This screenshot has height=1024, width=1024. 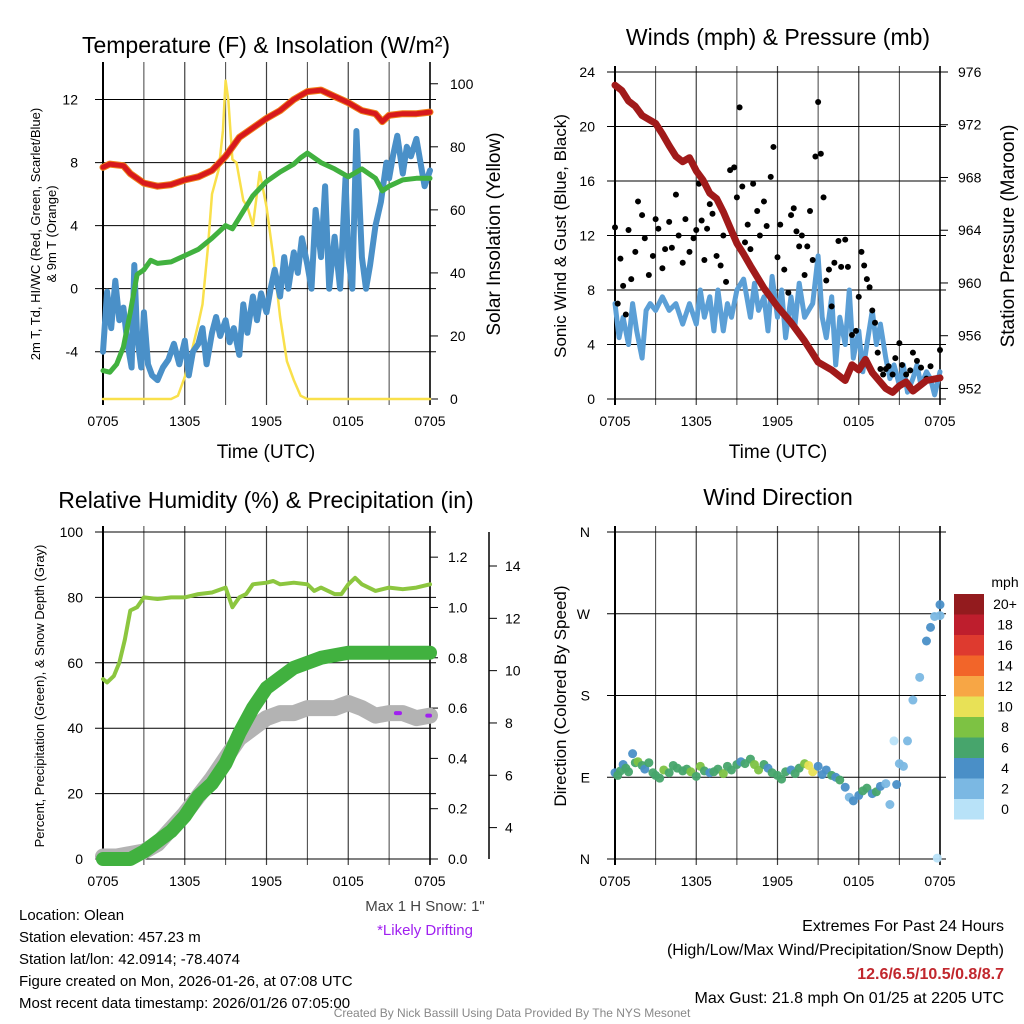 What do you see at coordinates (970, 336) in the screenshot?
I see `winds-y2-tick-label: 956` at bounding box center [970, 336].